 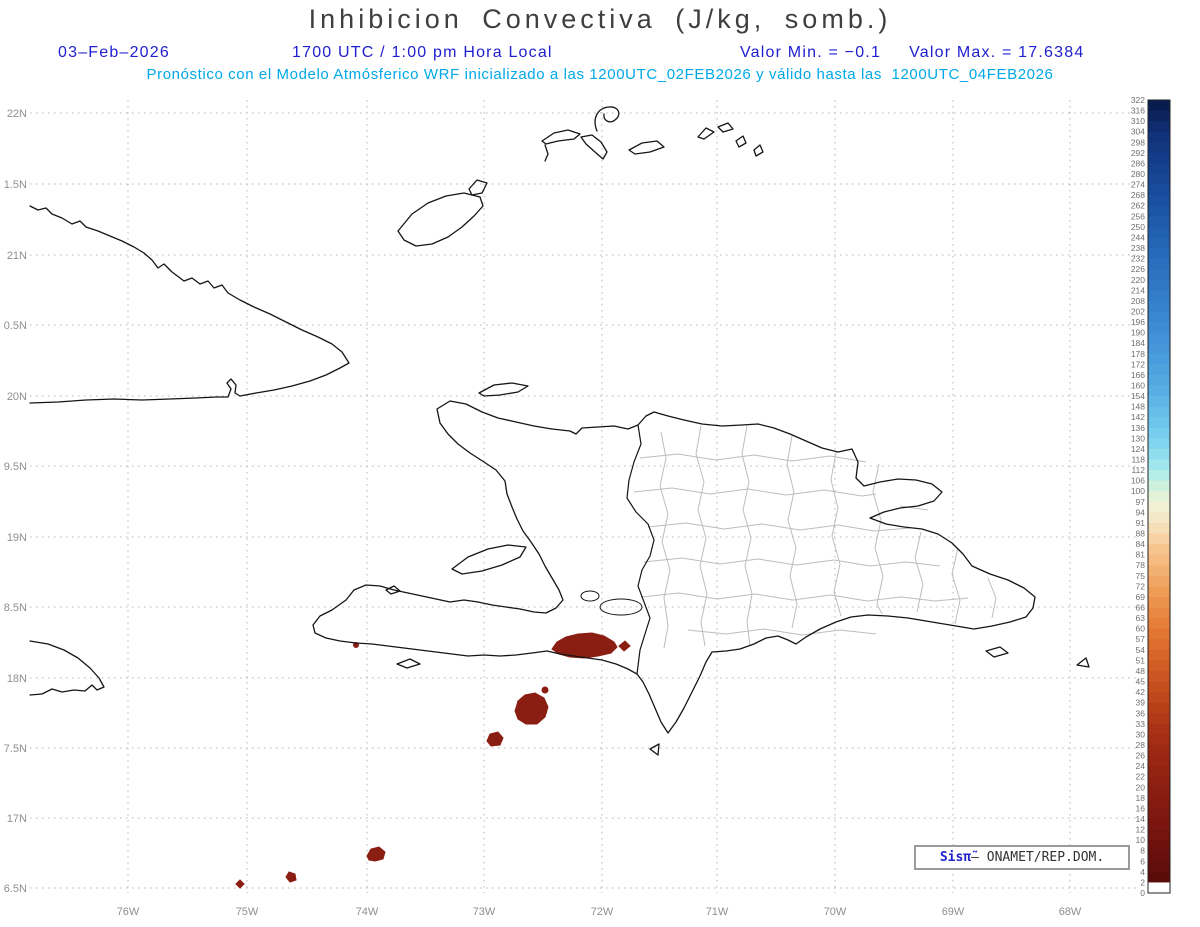 What do you see at coordinates (15, 467) in the screenshot?
I see `svg-text: 9.5N` at bounding box center [15, 467].